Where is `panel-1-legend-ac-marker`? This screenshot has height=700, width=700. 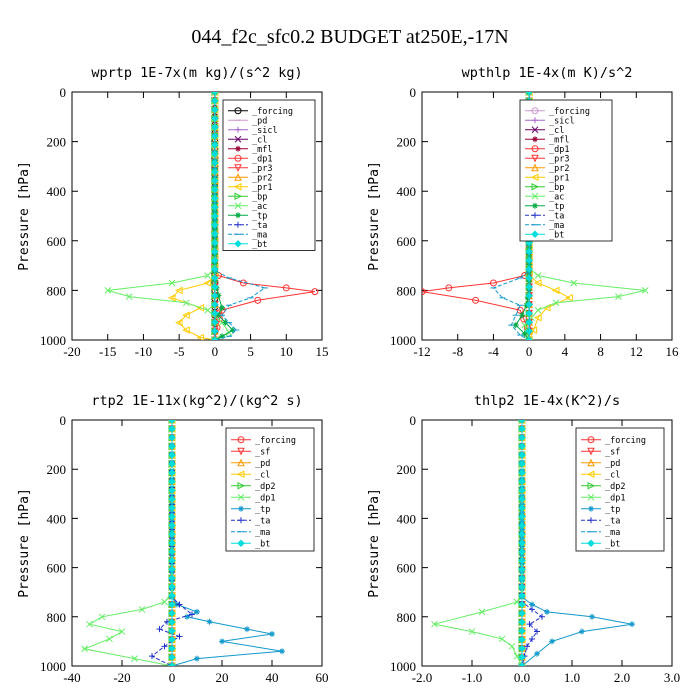 panel-1-legend-ac-marker is located at coordinates (238, 206).